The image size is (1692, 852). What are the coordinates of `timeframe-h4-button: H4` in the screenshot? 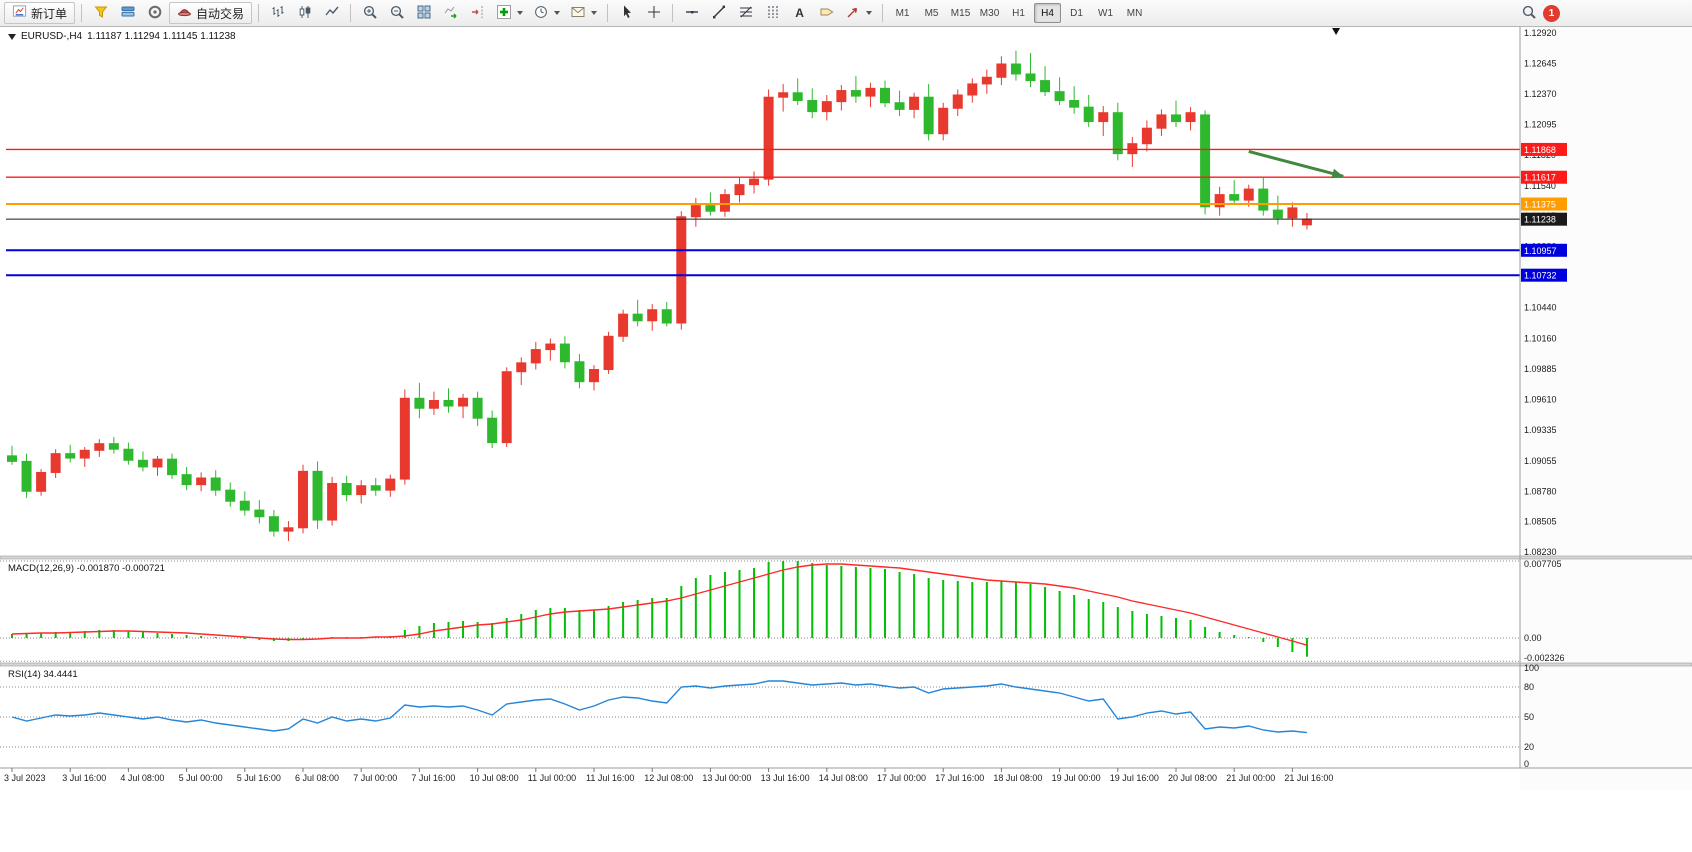 It's located at (1048, 13).